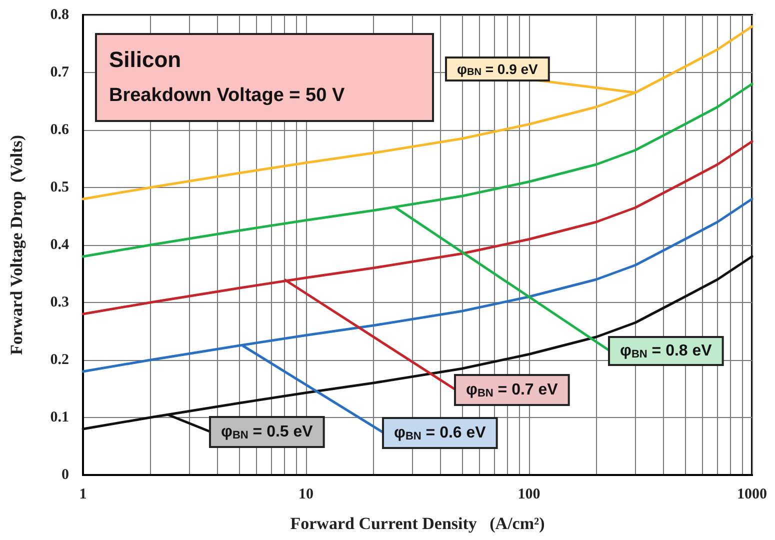  I want to click on note-box: Silicon Breakdown Voltage = 50 V, so click(264, 77).